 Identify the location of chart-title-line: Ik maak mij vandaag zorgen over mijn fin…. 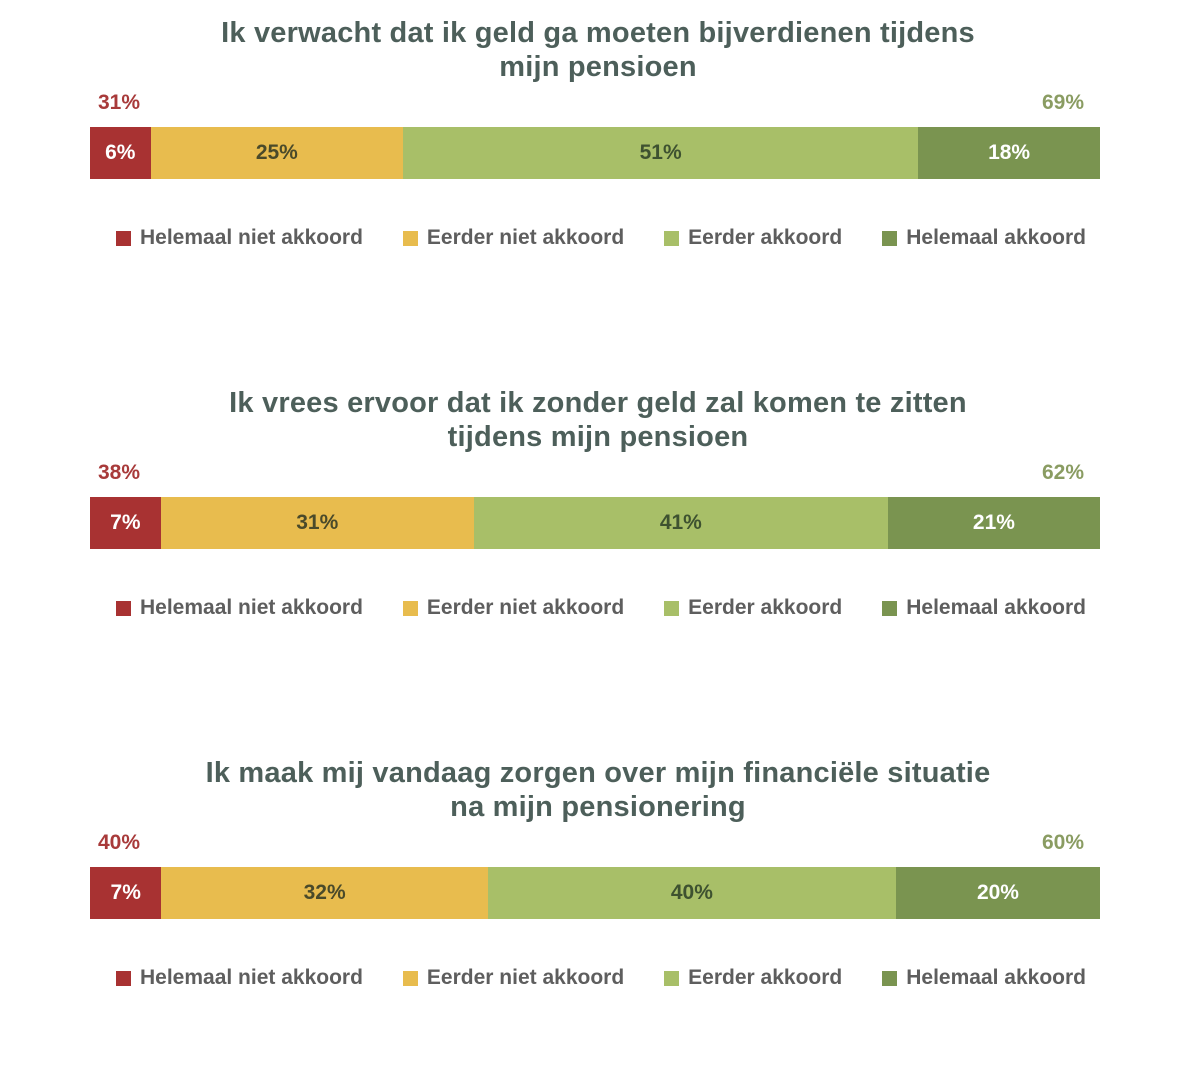
(598, 773).